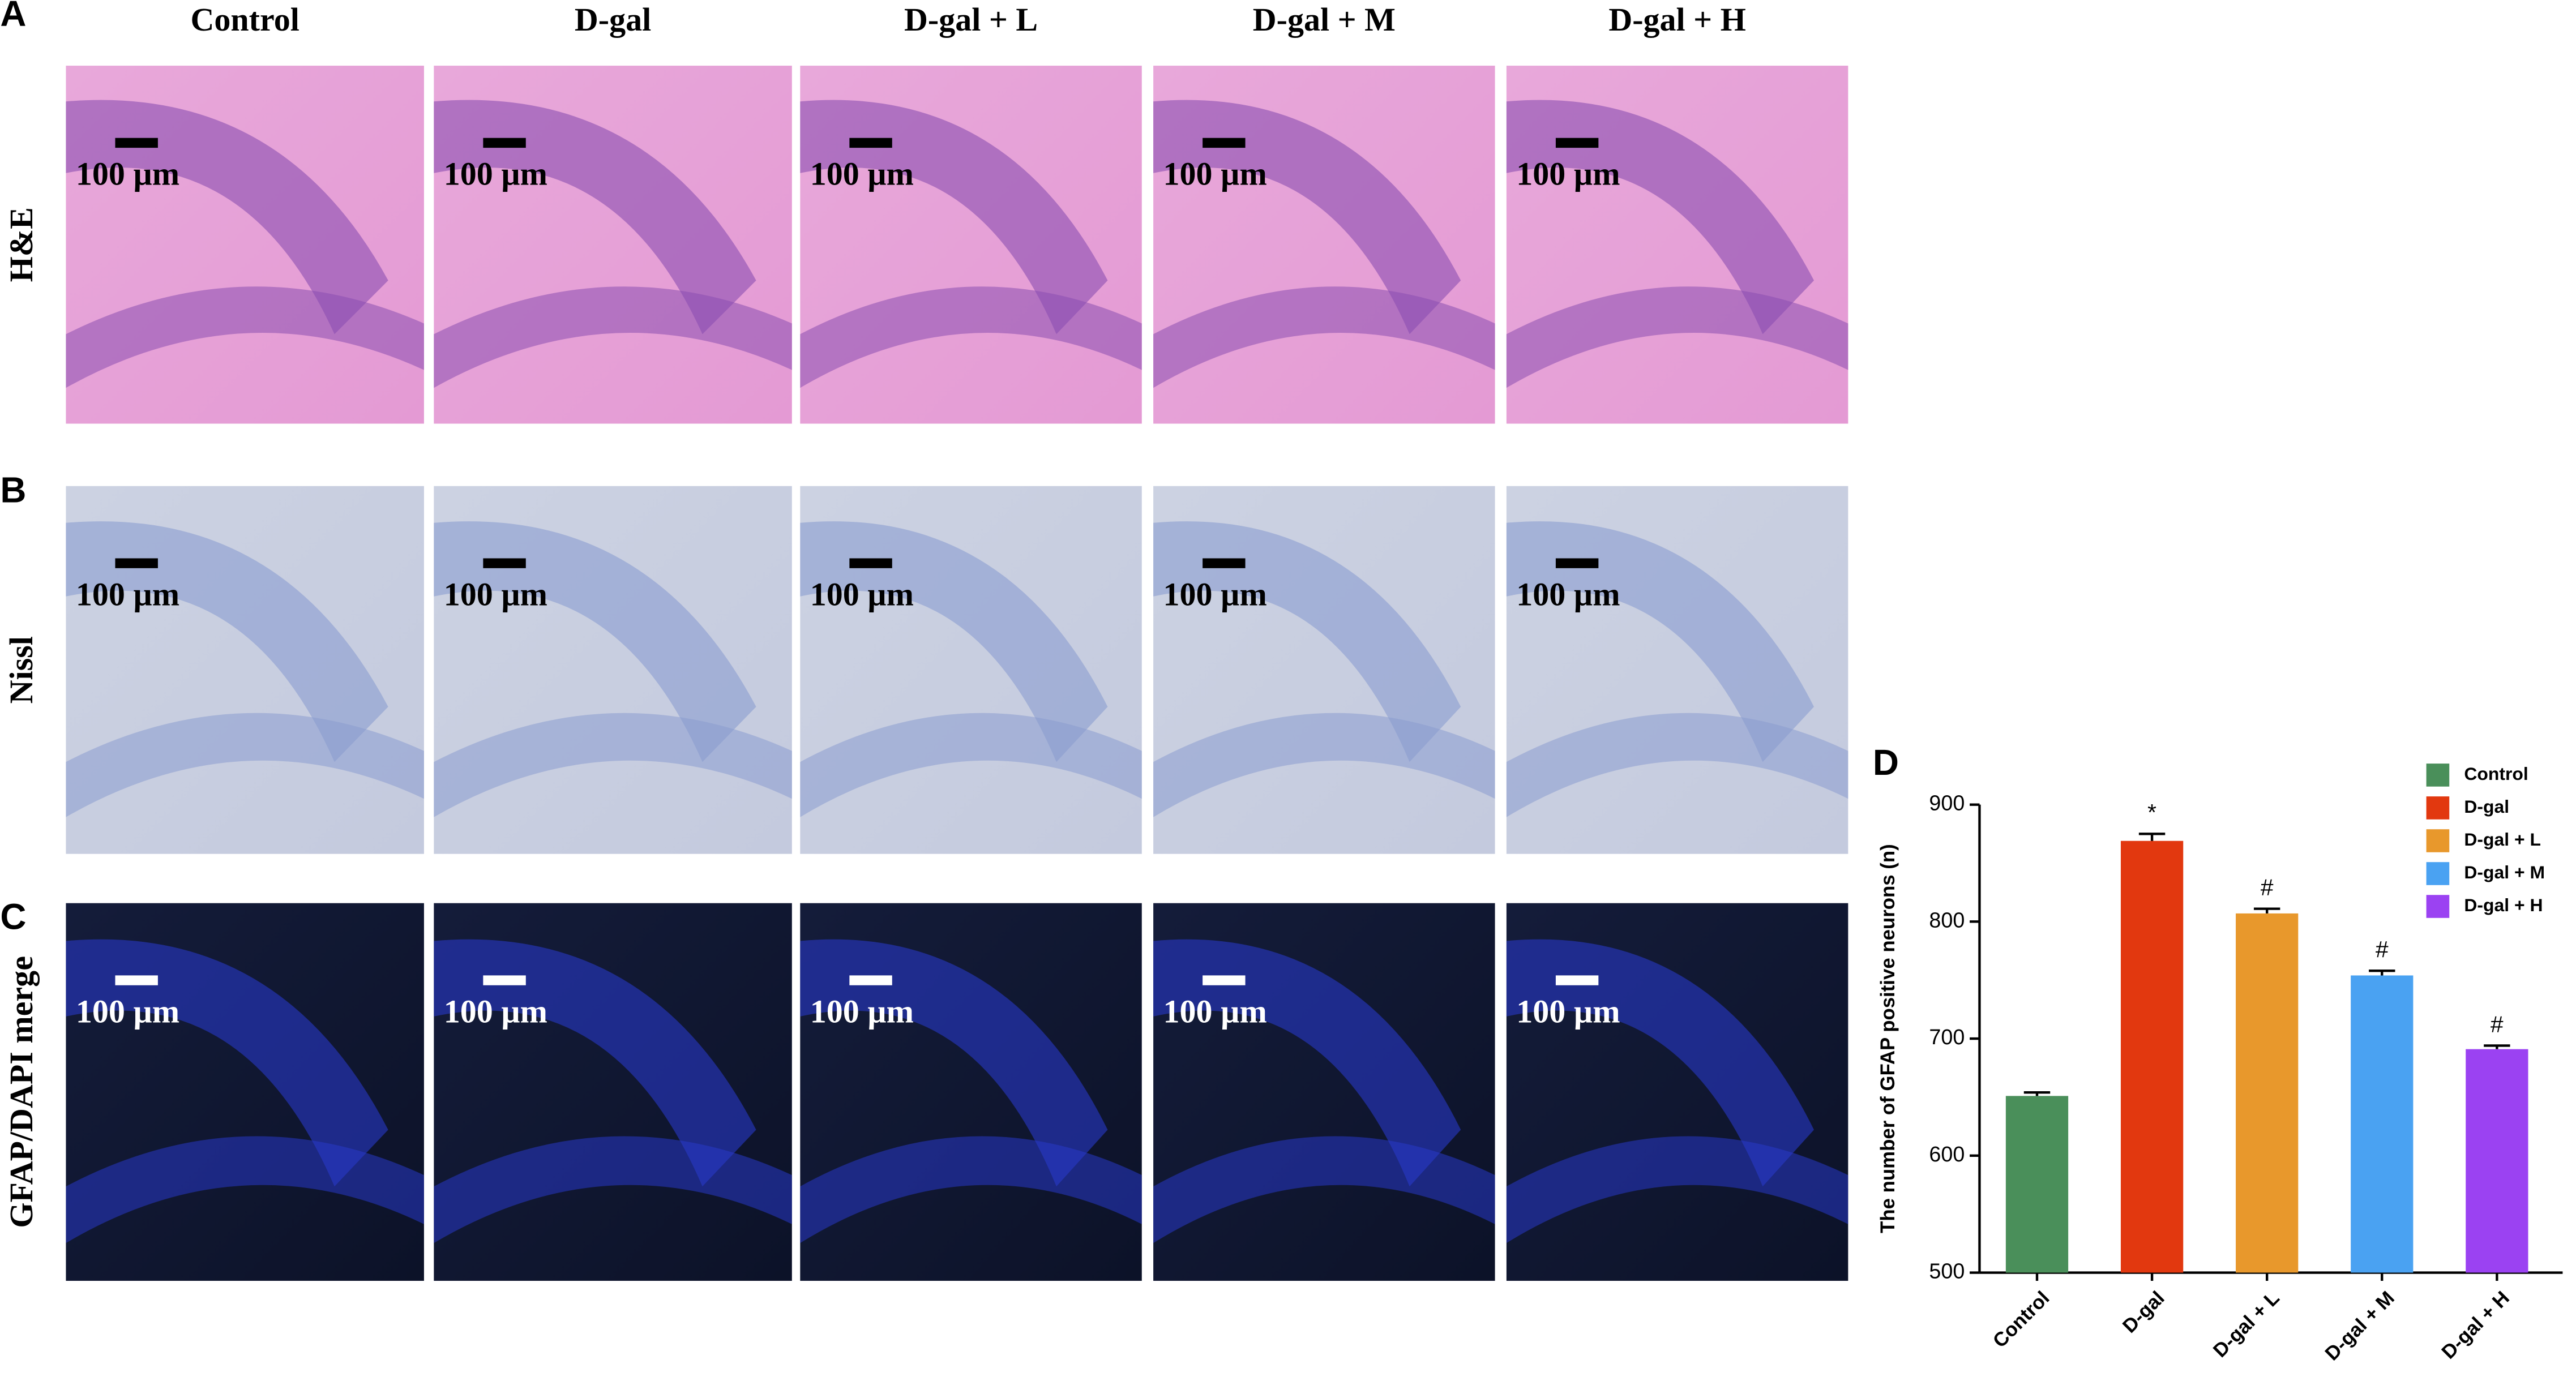 The image size is (2576, 1381). Describe the element at coordinates (2151, 812) in the screenshot. I see `significance-mark: *` at that location.